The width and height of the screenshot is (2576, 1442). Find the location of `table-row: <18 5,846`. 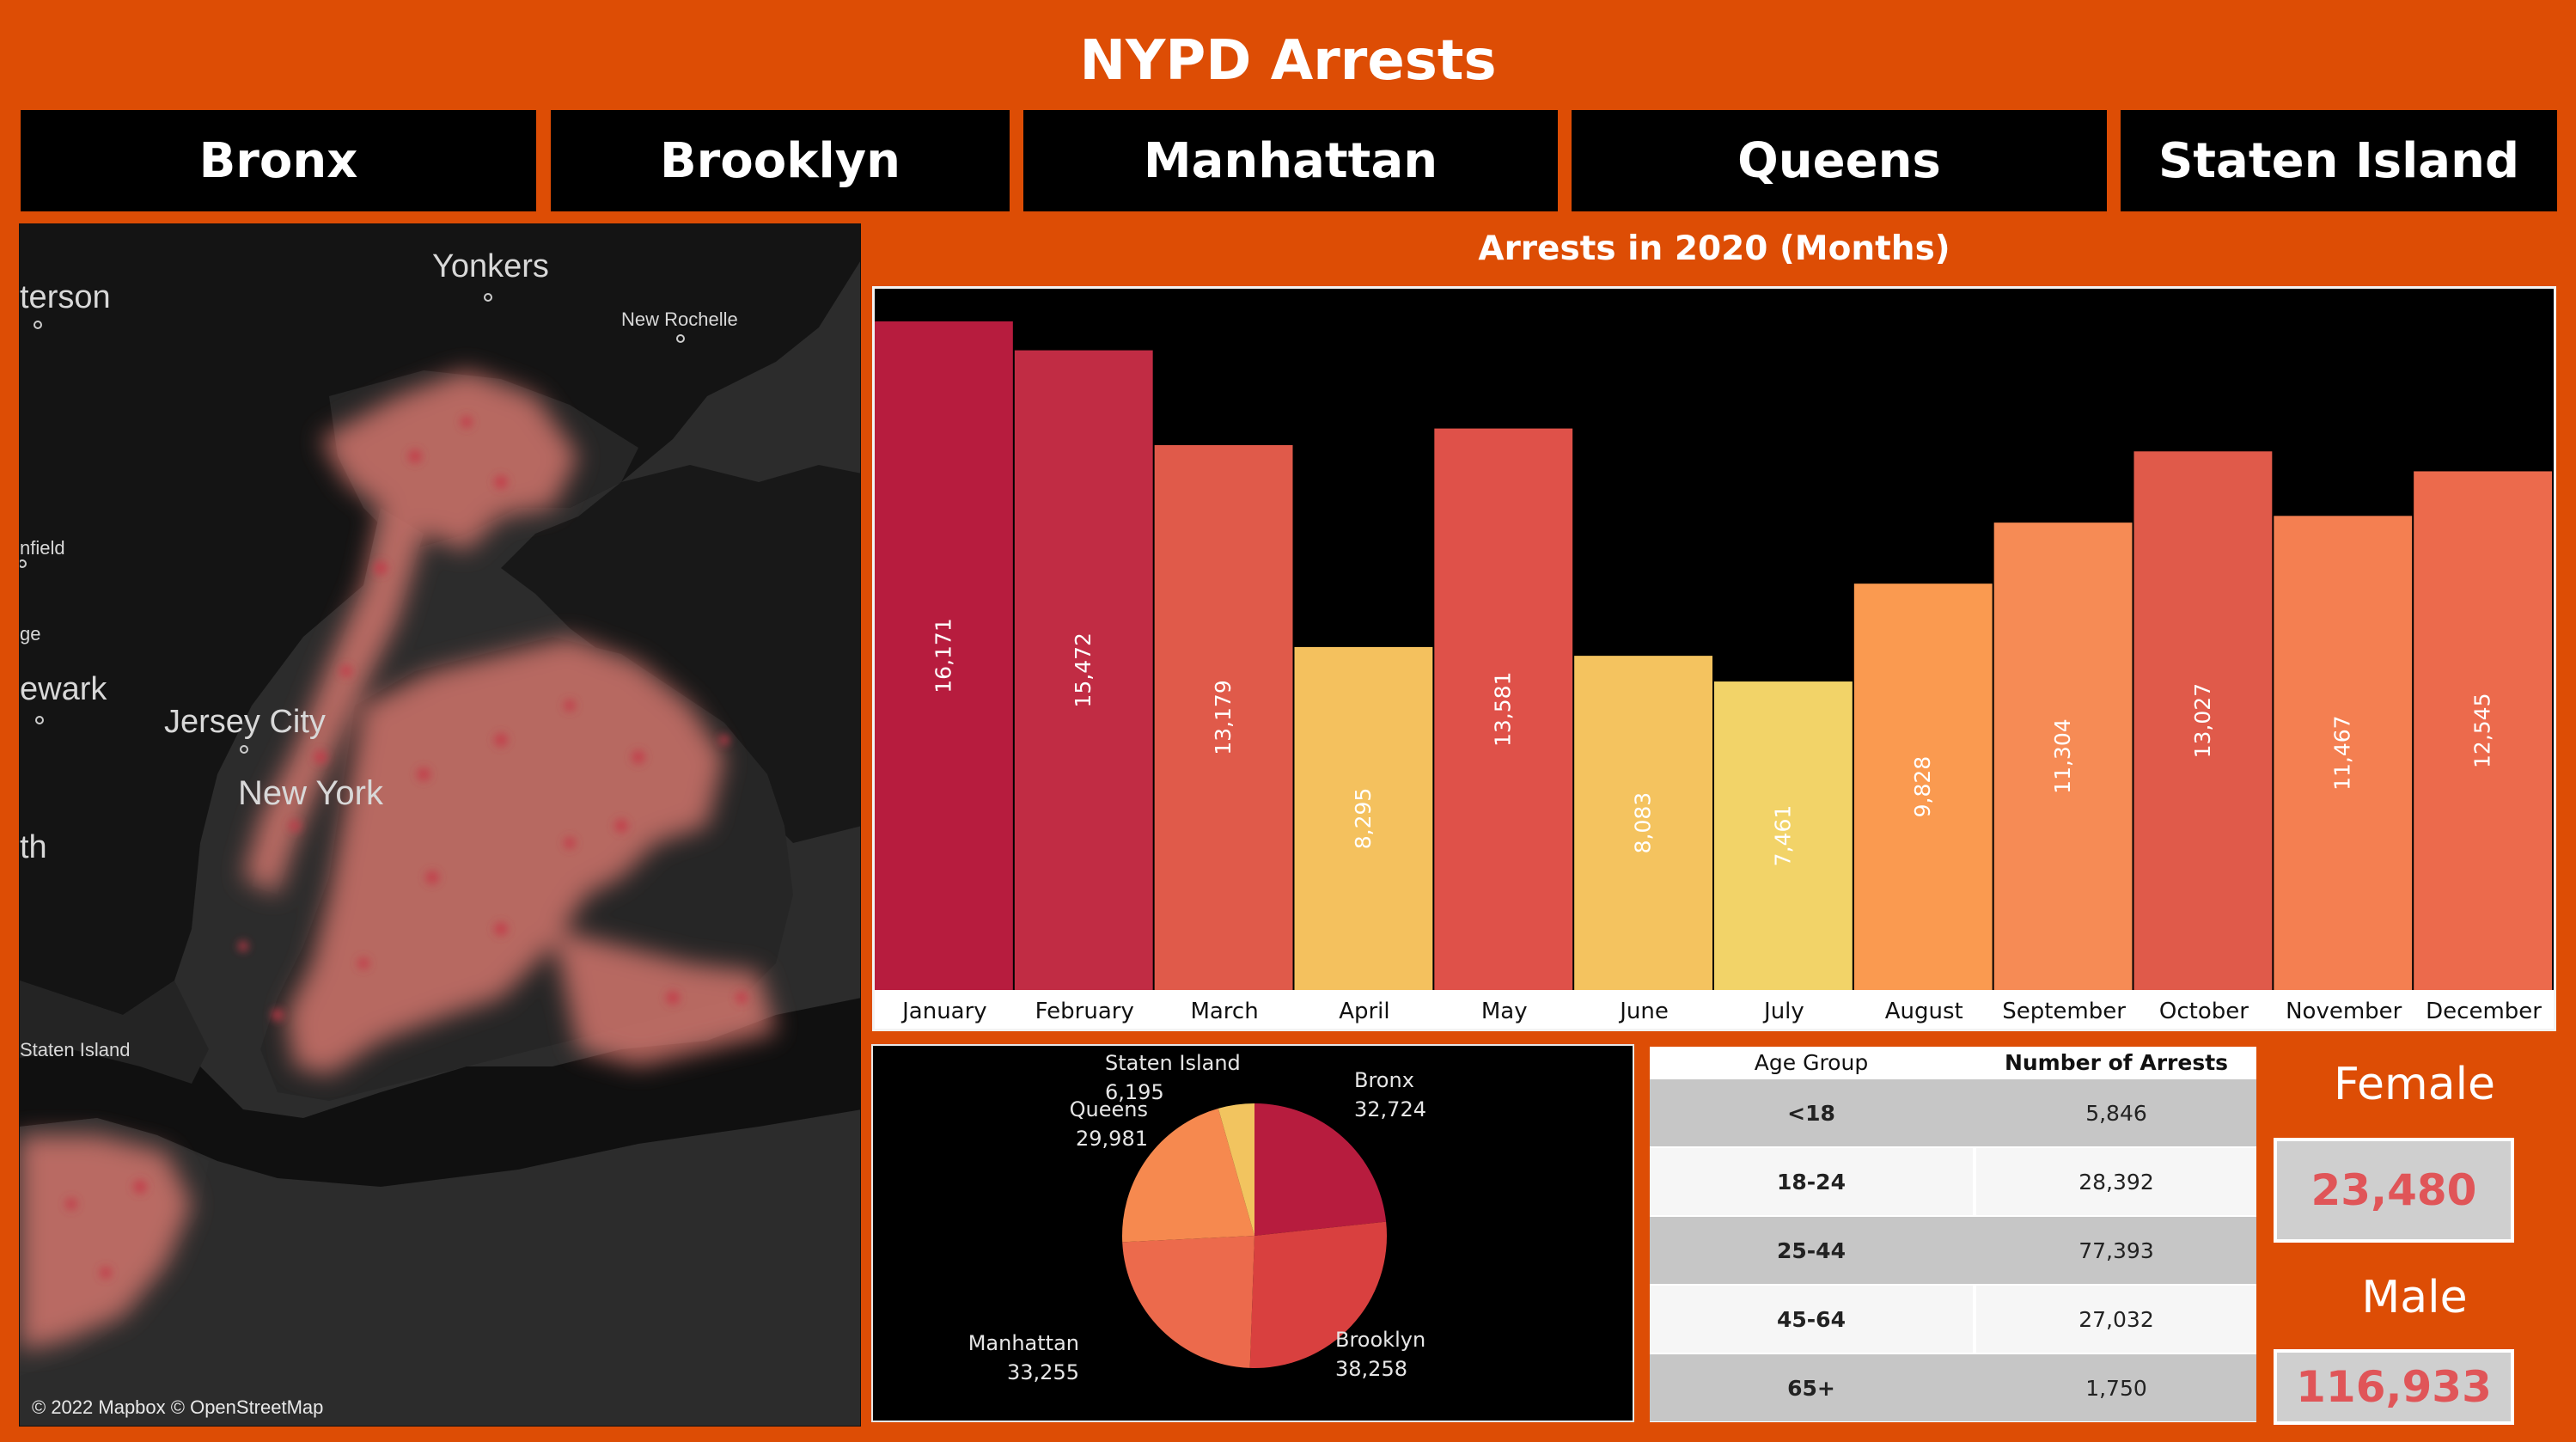

table-row: <18 5,846 is located at coordinates (1953, 1112).